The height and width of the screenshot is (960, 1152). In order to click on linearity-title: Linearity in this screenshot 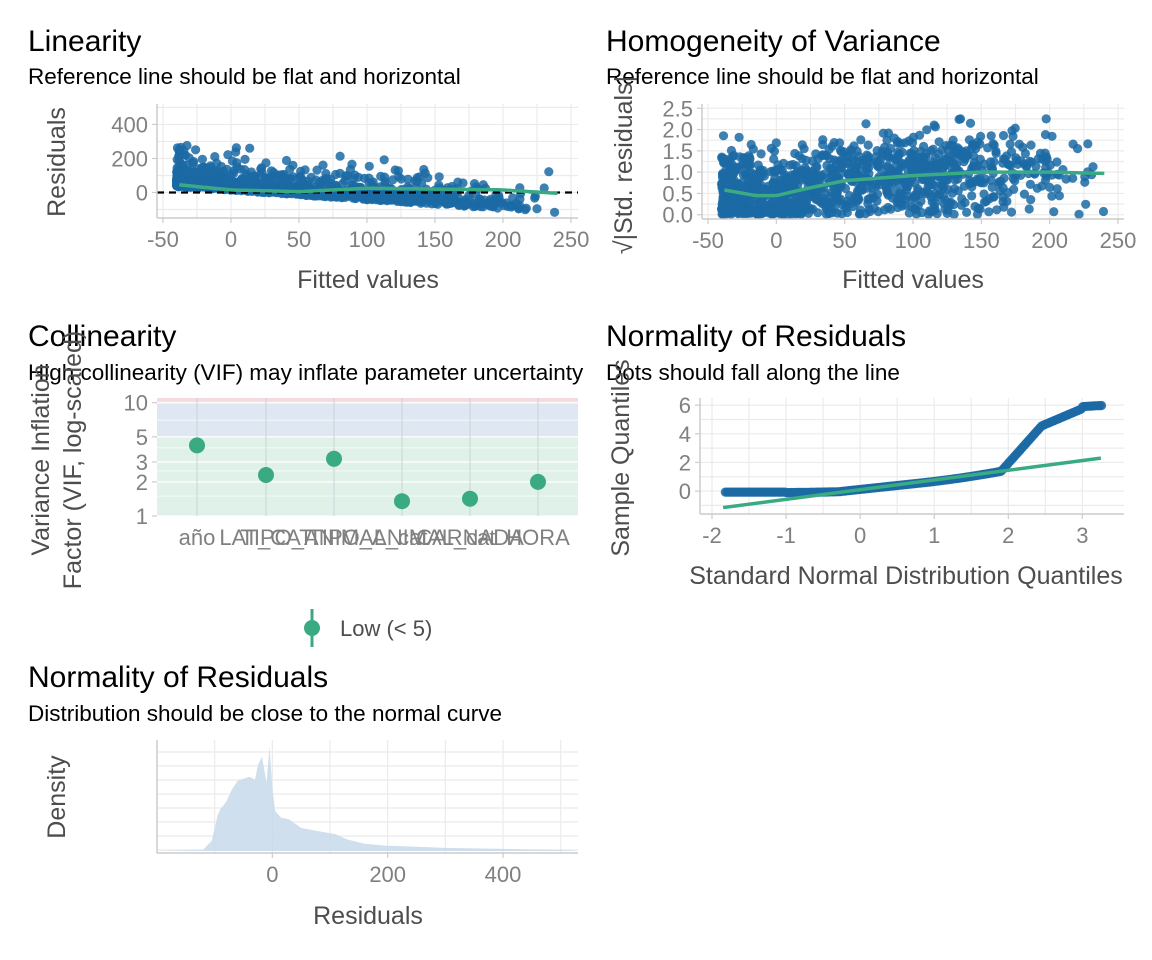, I will do `click(84, 41)`.